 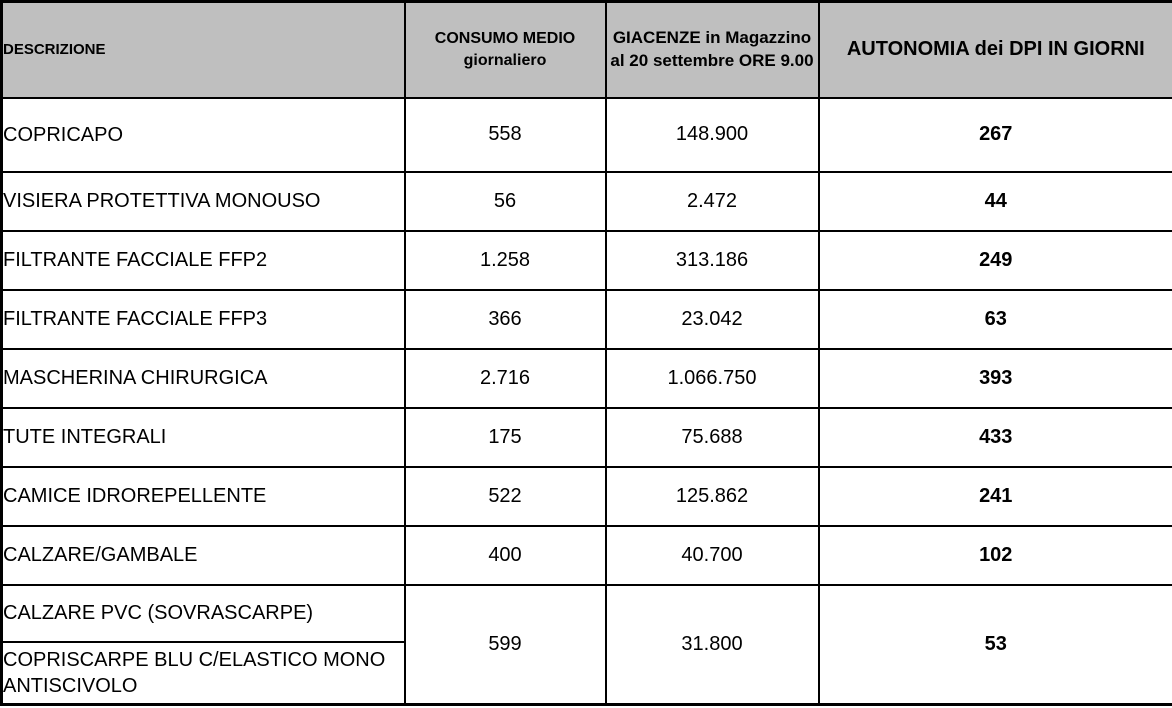 I want to click on cell-giacenze: 1.066.750, so click(x=712, y=378).